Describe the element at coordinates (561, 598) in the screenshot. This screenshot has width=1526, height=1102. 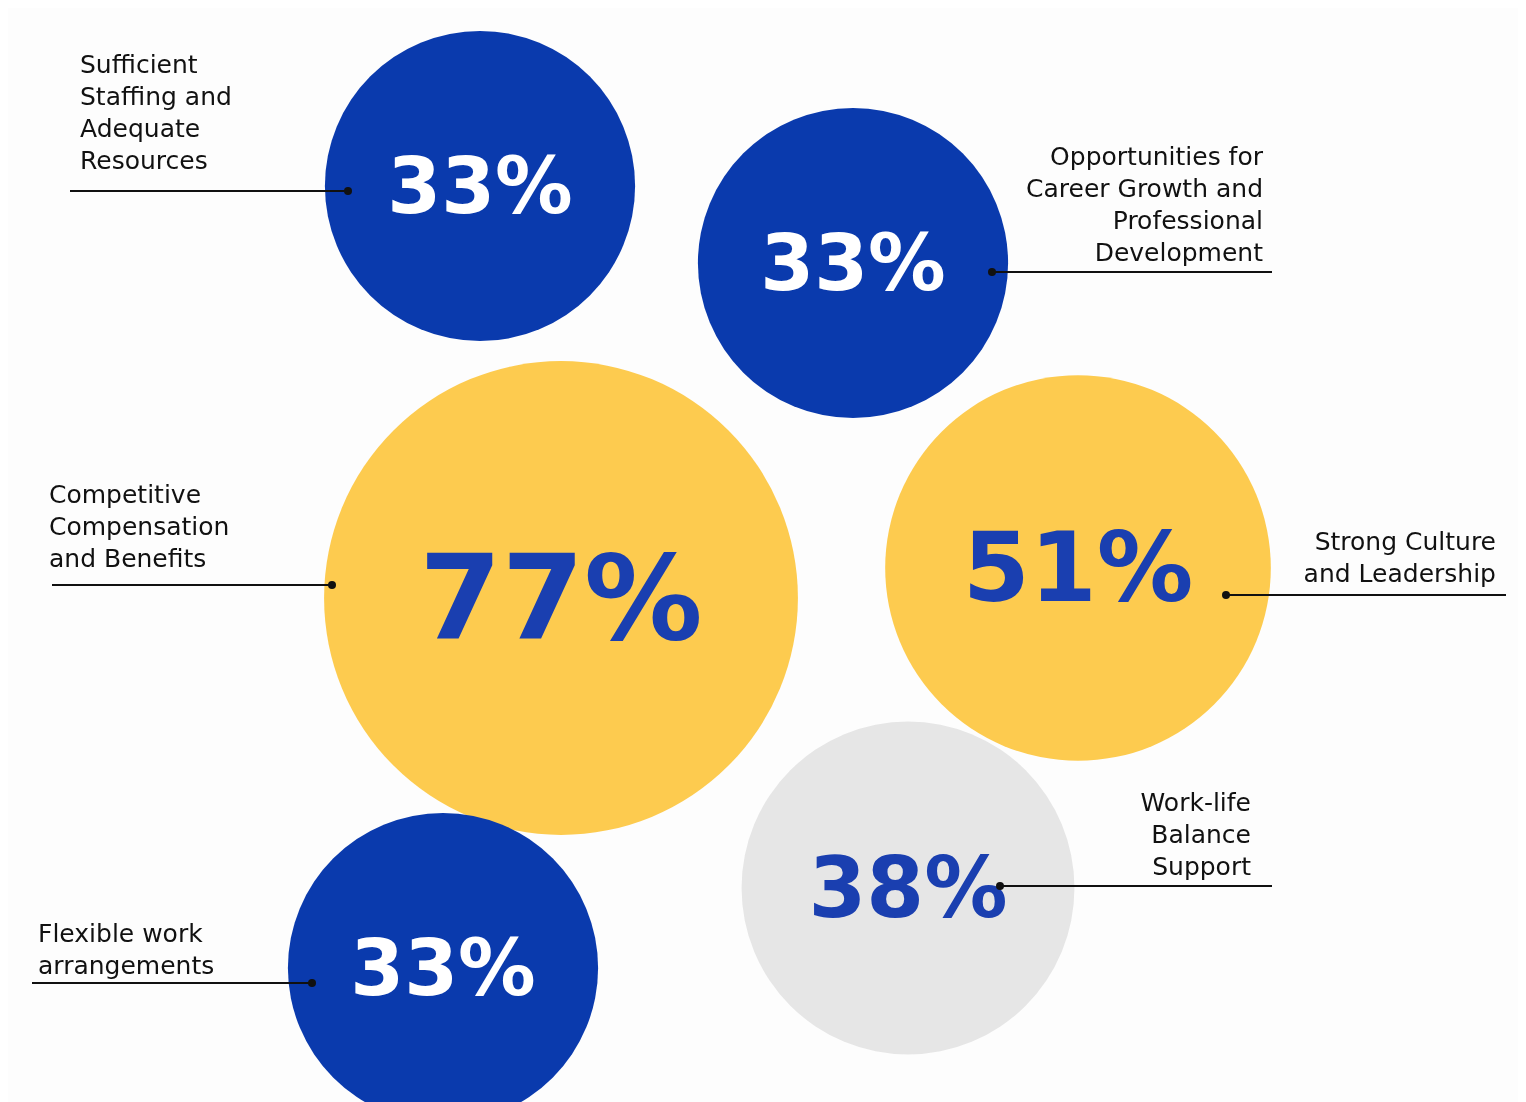
I see `data-label: 77%` at that location.